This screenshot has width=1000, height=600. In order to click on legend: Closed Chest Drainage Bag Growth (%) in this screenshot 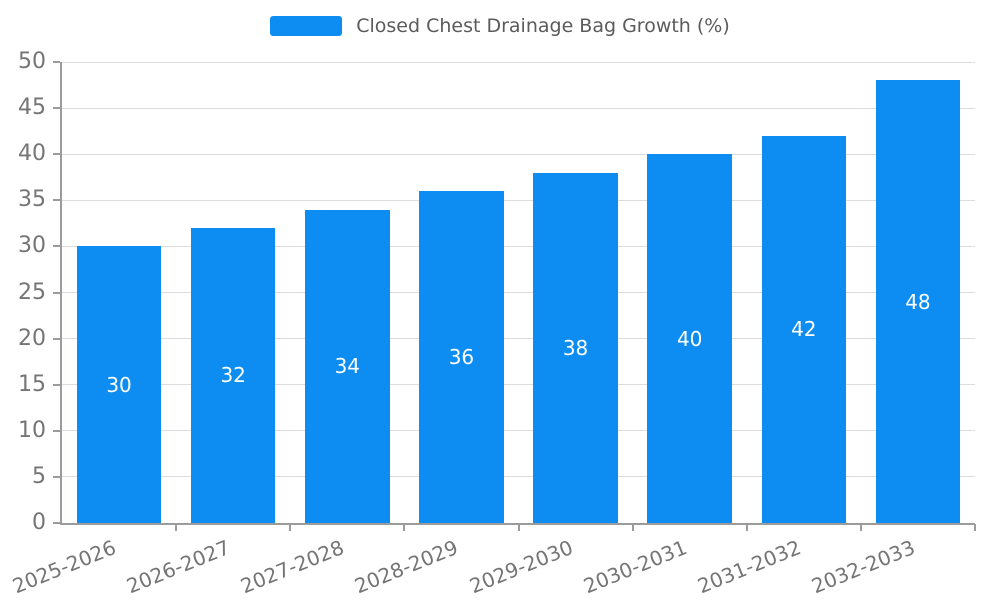, I will do `click(500, 26)`.